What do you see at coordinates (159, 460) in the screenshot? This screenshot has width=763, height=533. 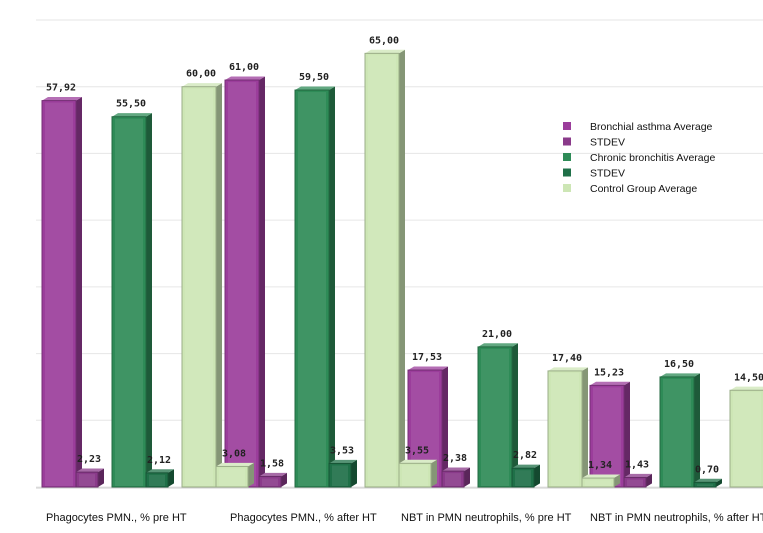 I see `data-label-4-1: 2,12` at bounding box center [159, 460].